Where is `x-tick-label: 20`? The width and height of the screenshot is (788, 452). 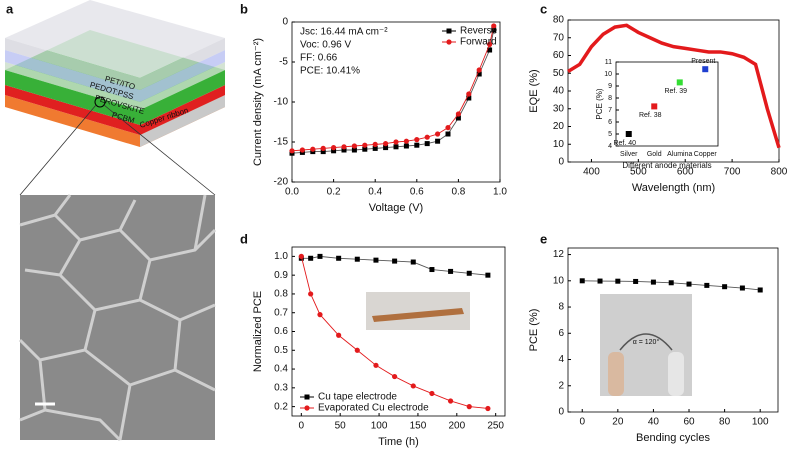
x-tick-label: 20 is located at coordinates (618, 422).